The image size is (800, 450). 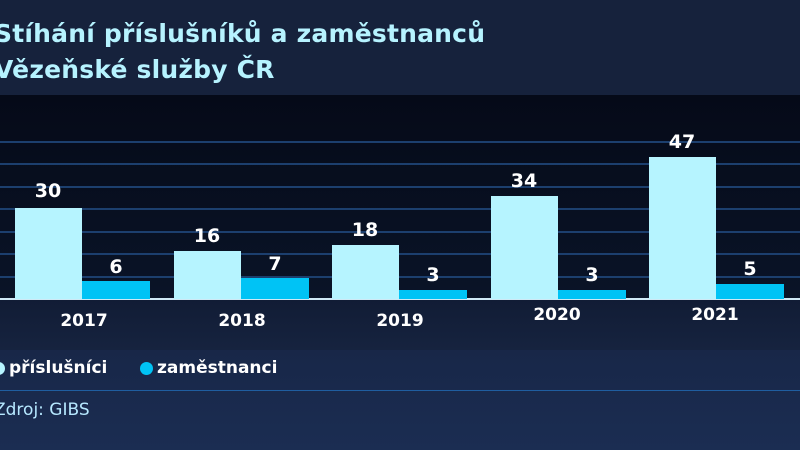 I want to click on value-label: 34, so click(x=524, y=181).